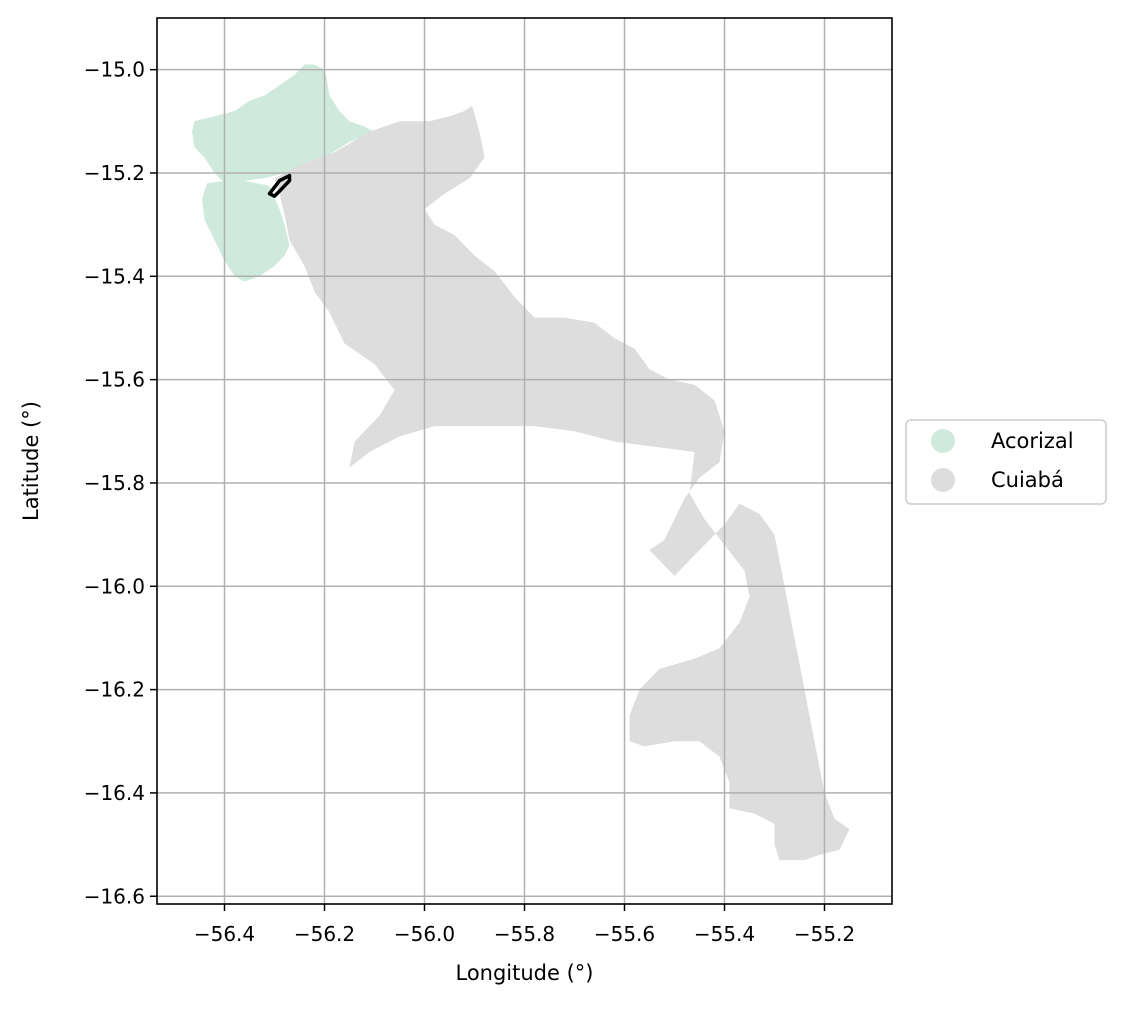  I want to click on x-axis-title: Longitude (°), so click(524, 973).